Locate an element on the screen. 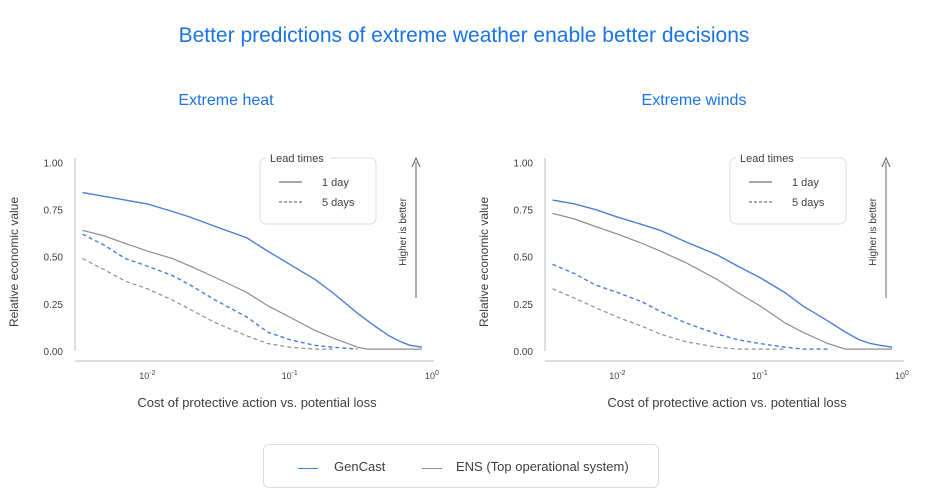  panel-title-heat: Extreme heat is located at coordinates (226, 100).